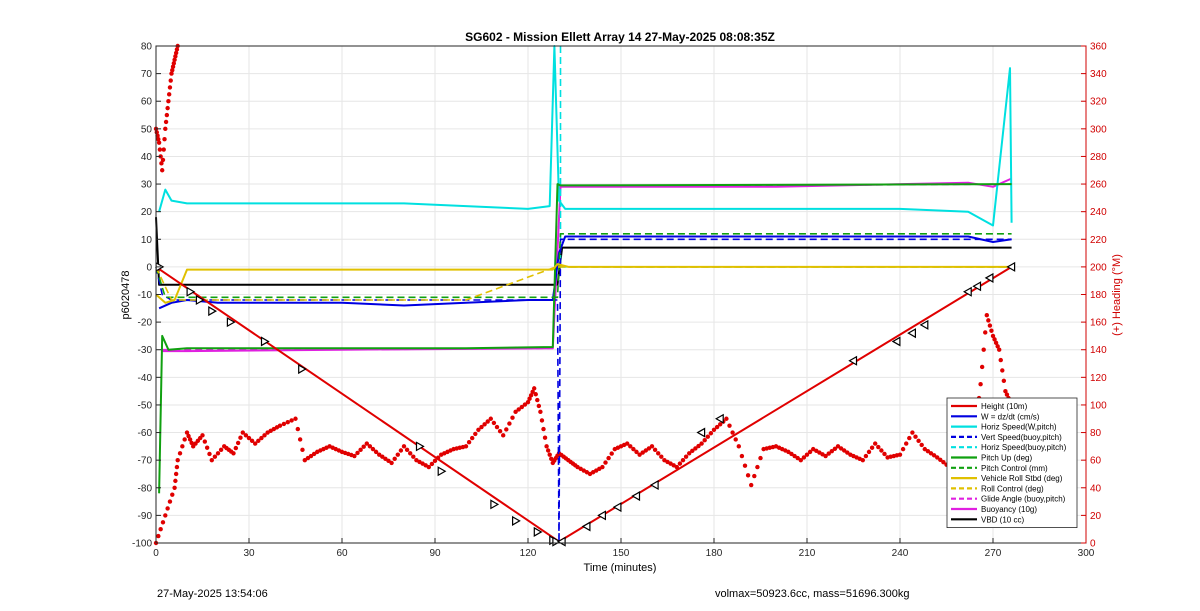 This screenshot has height=611, width=1200. What do you see at coordinates (583, 266) in the screenshot?
I see `series-pitch-control-mm` at bounding box center [583, 266].